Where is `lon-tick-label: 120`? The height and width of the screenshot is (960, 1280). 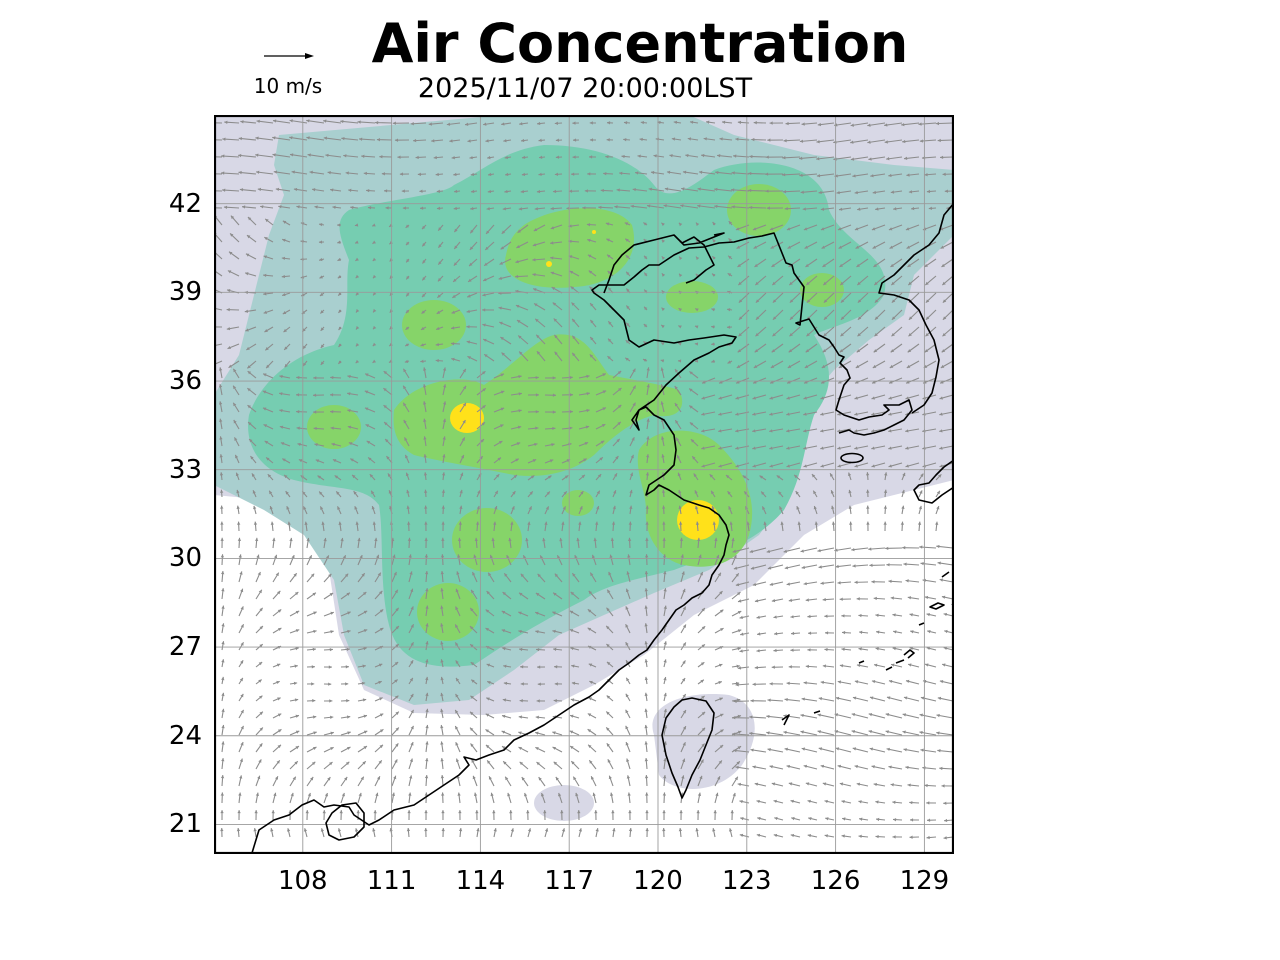
lon-tick-label: 120 is located at coordinates (658, 881).